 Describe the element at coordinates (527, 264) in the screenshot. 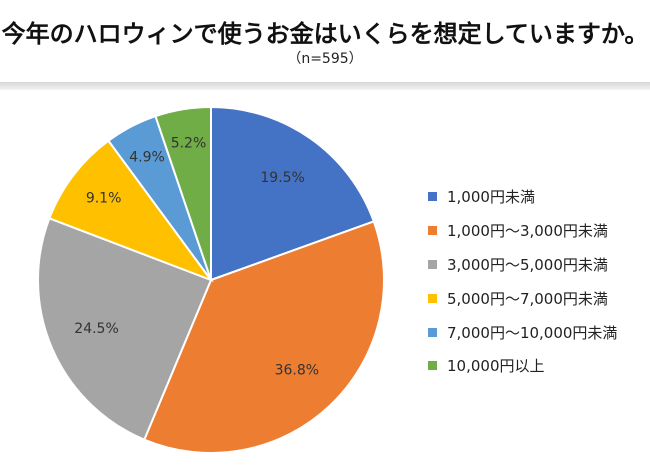

I see `legend-label: 3,000円～5,000円未満` at that location.